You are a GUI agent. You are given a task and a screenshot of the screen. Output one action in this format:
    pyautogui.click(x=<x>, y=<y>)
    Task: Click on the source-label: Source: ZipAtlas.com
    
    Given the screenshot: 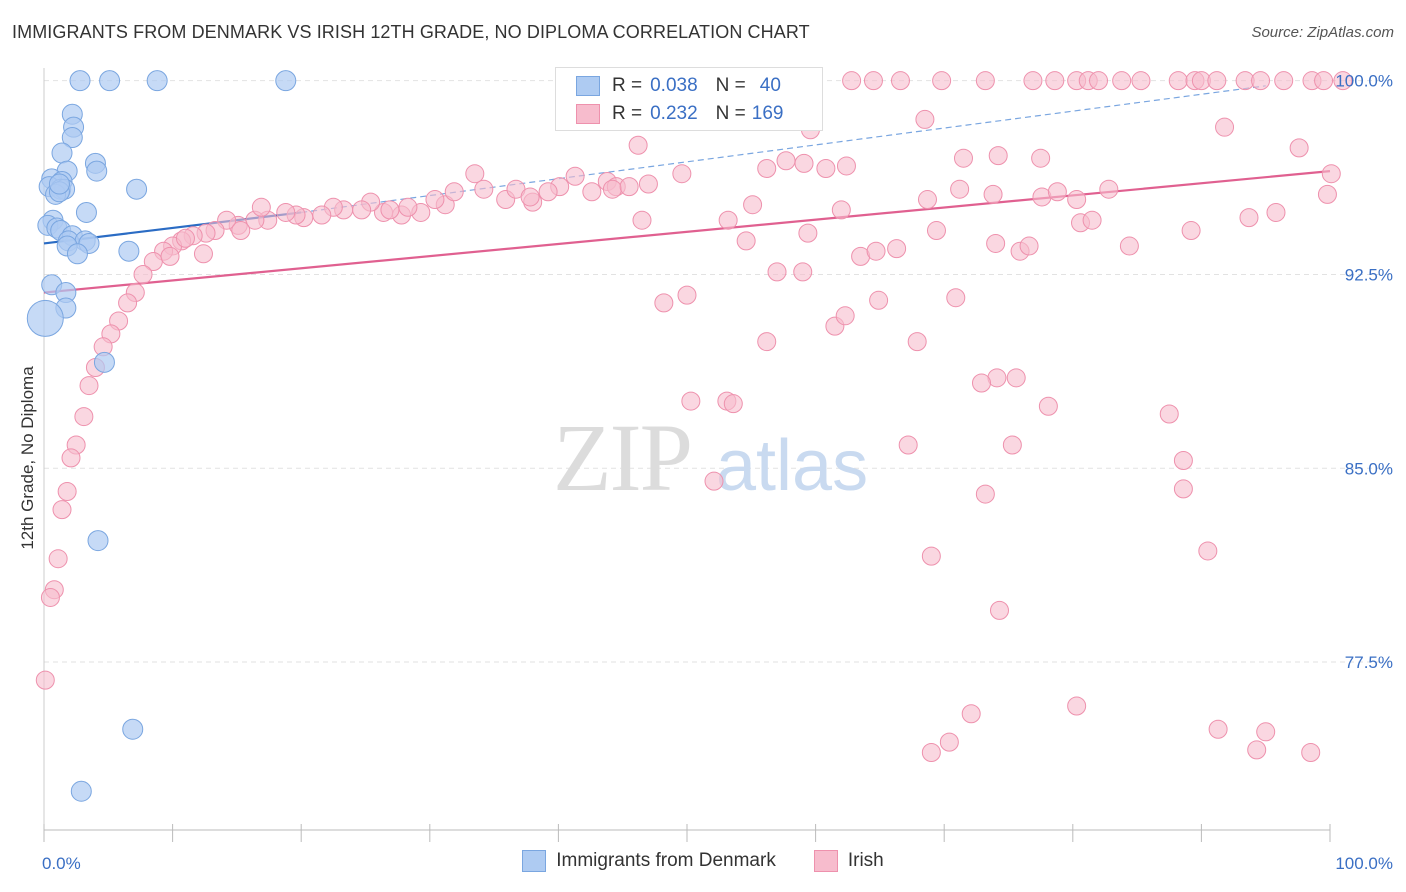 What is the action you would take?
    pyautogui.click(x=1322, y=32)
    